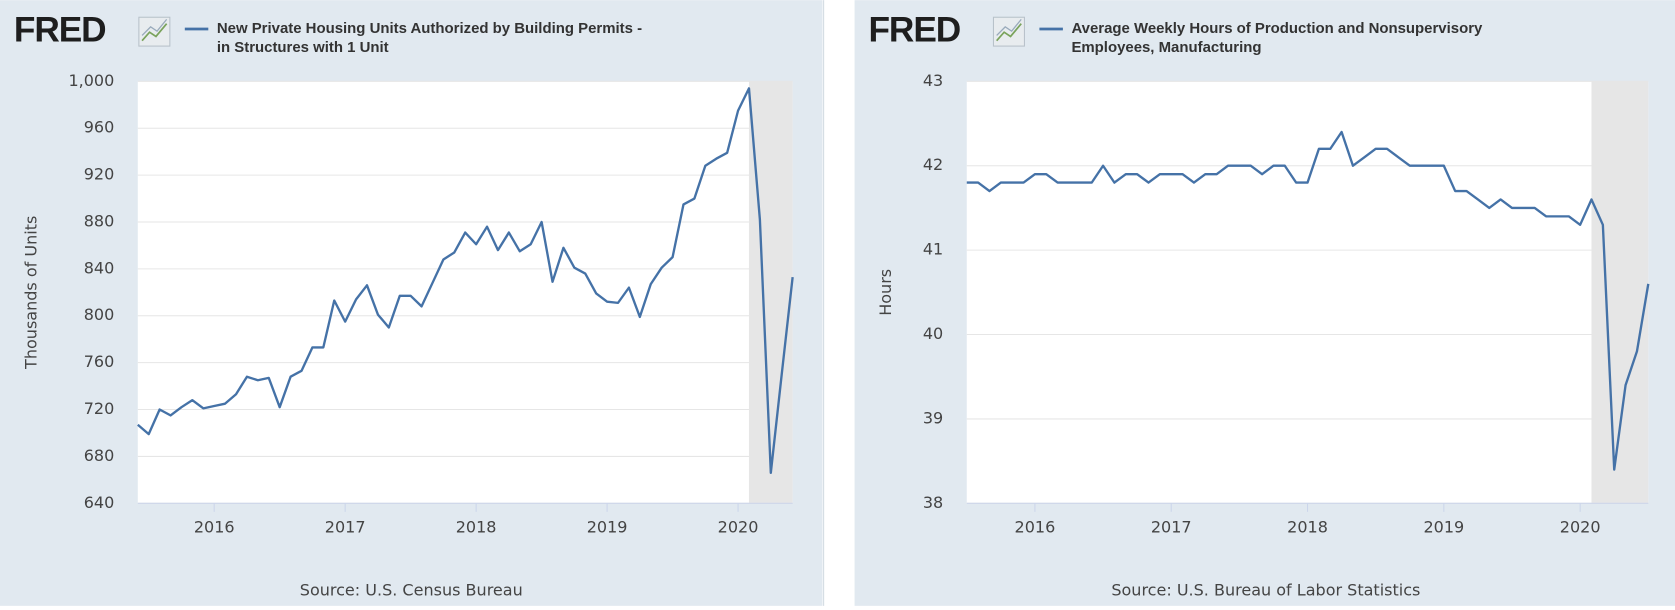 Image resolution: width=1675 pixels, height=610 pixels. Describe the element at coordinates (99, 361) in the screenshot. I see `y-tick-label: 760` at that location.